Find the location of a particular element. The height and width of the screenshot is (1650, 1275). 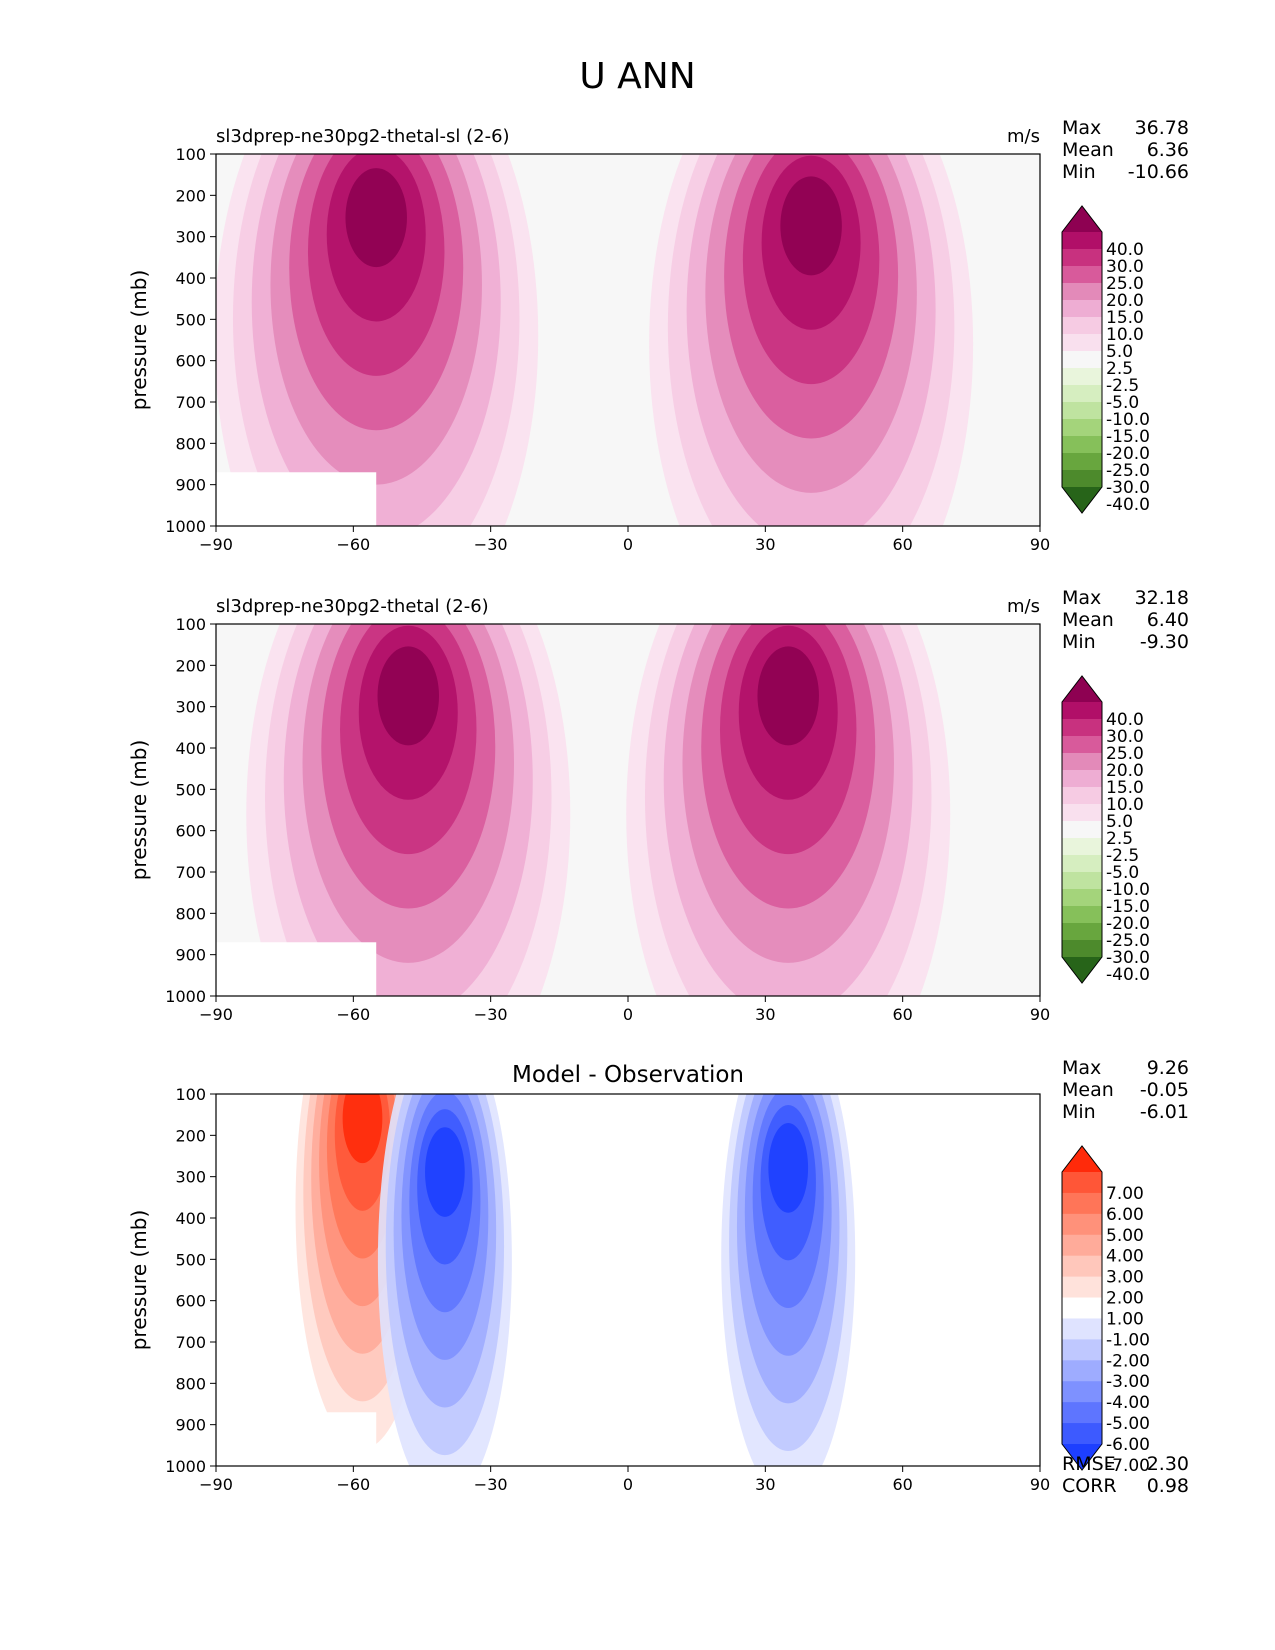

figure-title: U ANN is located at coordinates (637, 76).